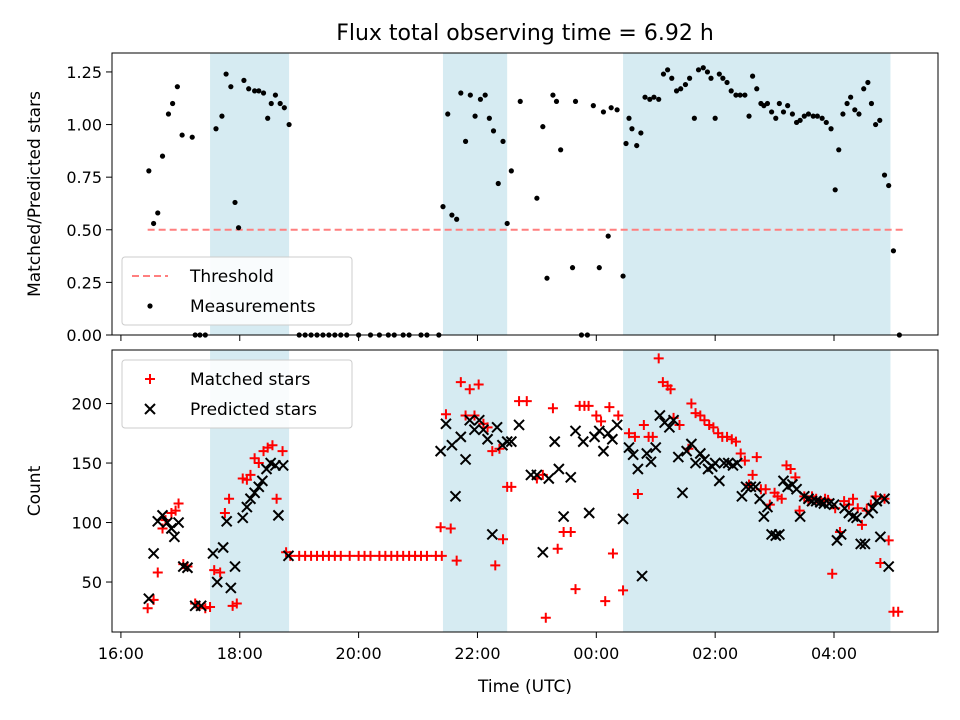  I want to click on y-tick-label: 150, so click(86, 463).